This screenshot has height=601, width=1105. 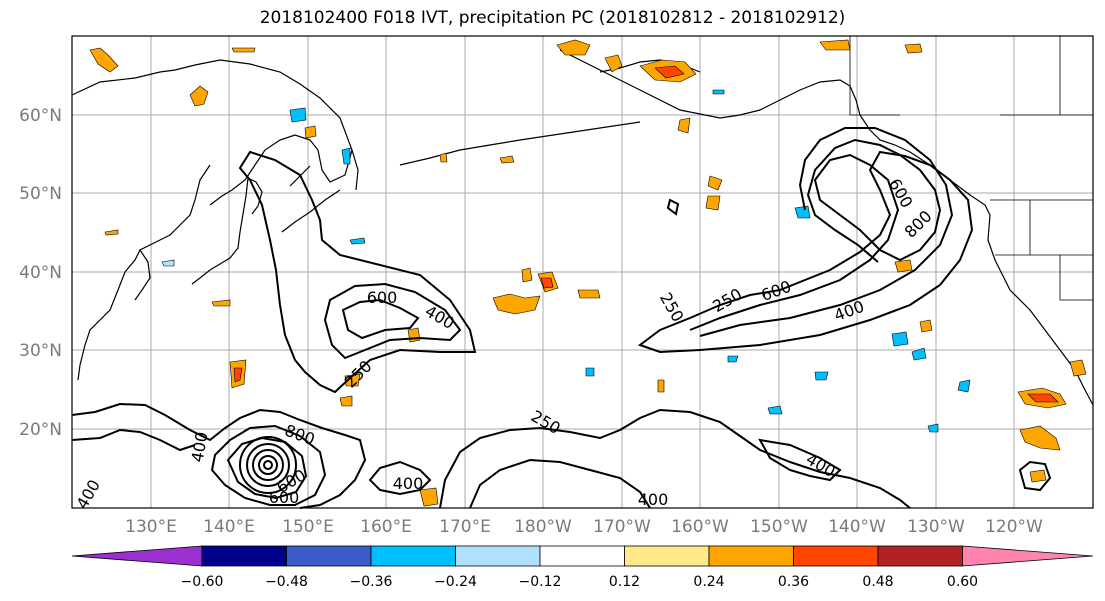 What do you see at coordinates (40, 430) in the screenshot?
I see `lat-label: 20°N` at bounding box center [40, 430].